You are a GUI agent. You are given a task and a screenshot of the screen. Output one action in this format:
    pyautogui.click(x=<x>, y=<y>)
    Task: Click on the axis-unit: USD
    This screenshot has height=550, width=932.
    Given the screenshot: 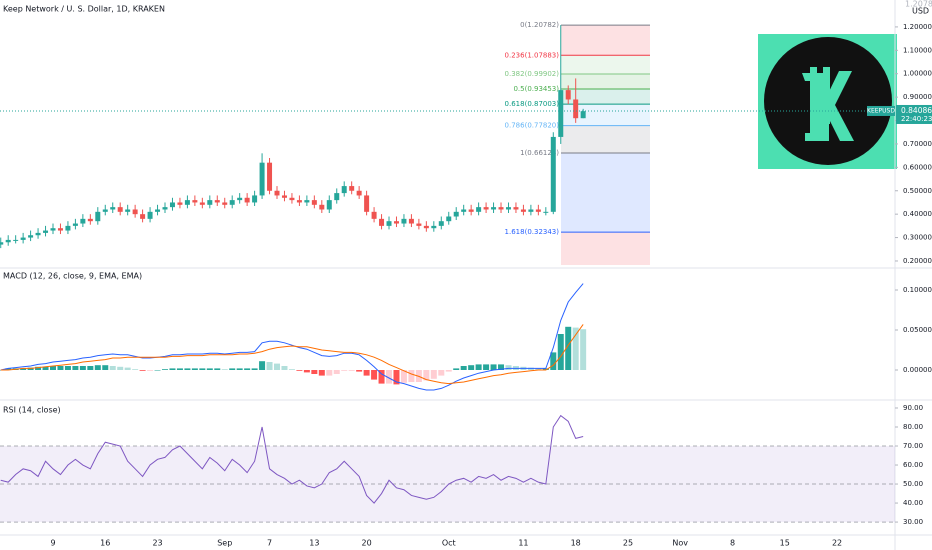 What is the action you would take?
    pyautogui.click(x=920, y=11)
    